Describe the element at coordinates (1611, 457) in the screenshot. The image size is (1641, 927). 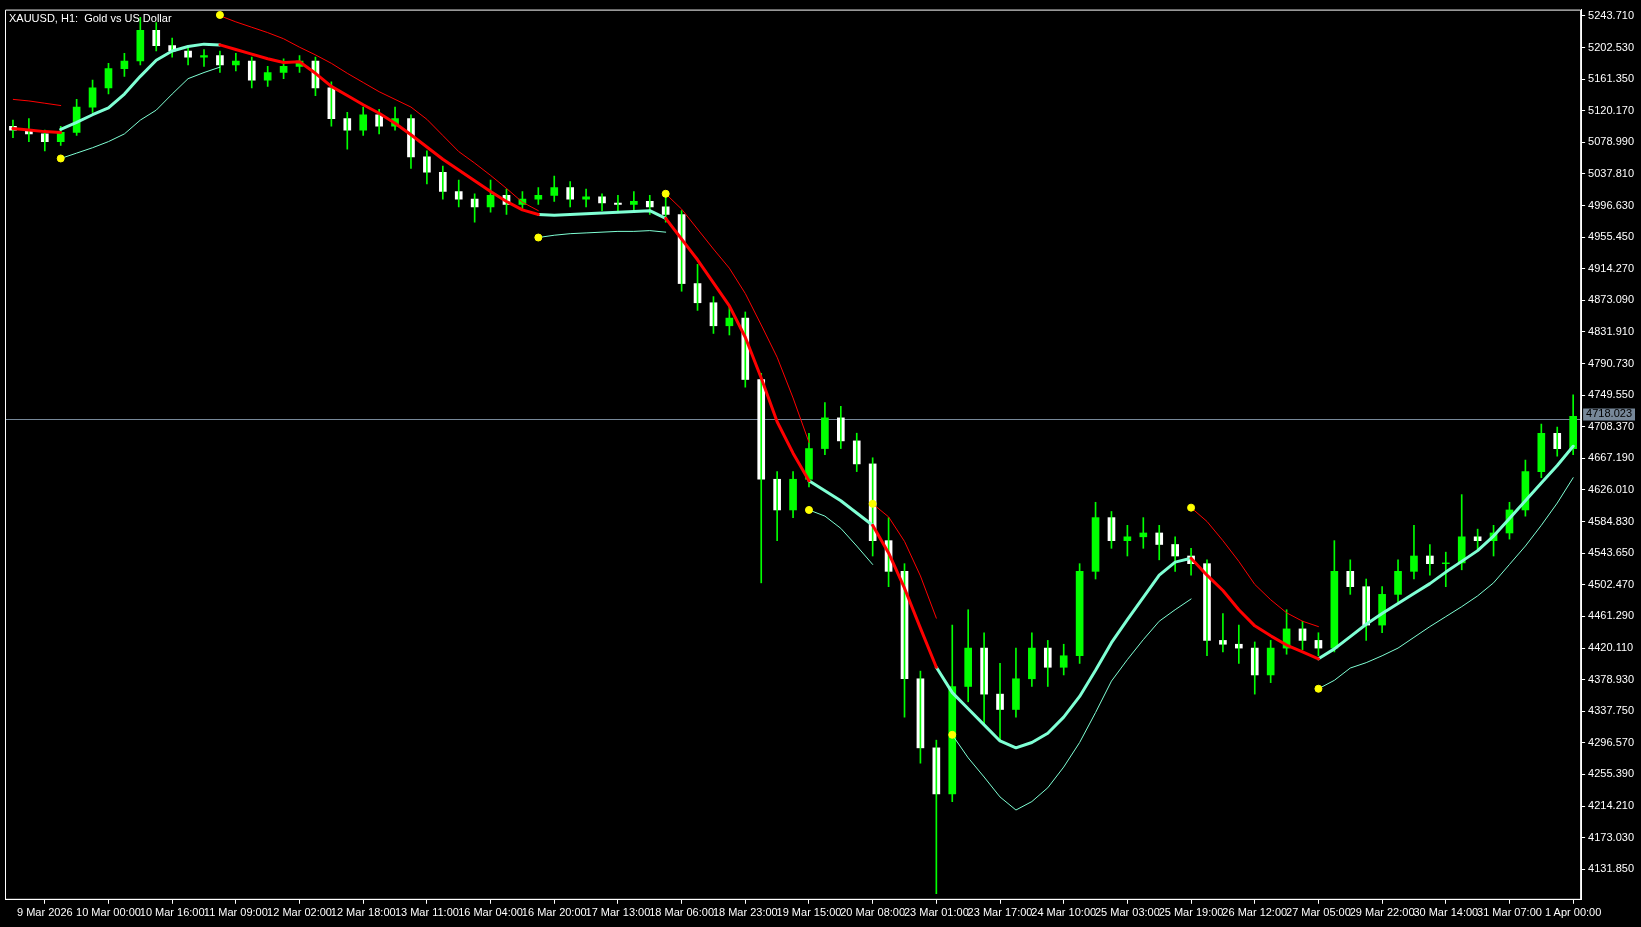
I see `y-tick-label: 4667.190` at that location.